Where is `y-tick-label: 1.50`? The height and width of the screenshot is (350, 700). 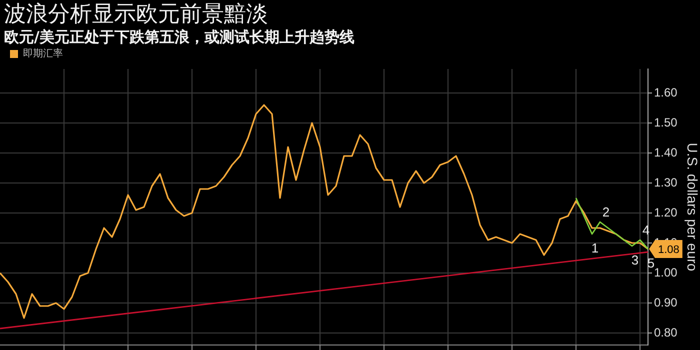
y-tick-label: 1.50 is located at coordinates (666, 122).